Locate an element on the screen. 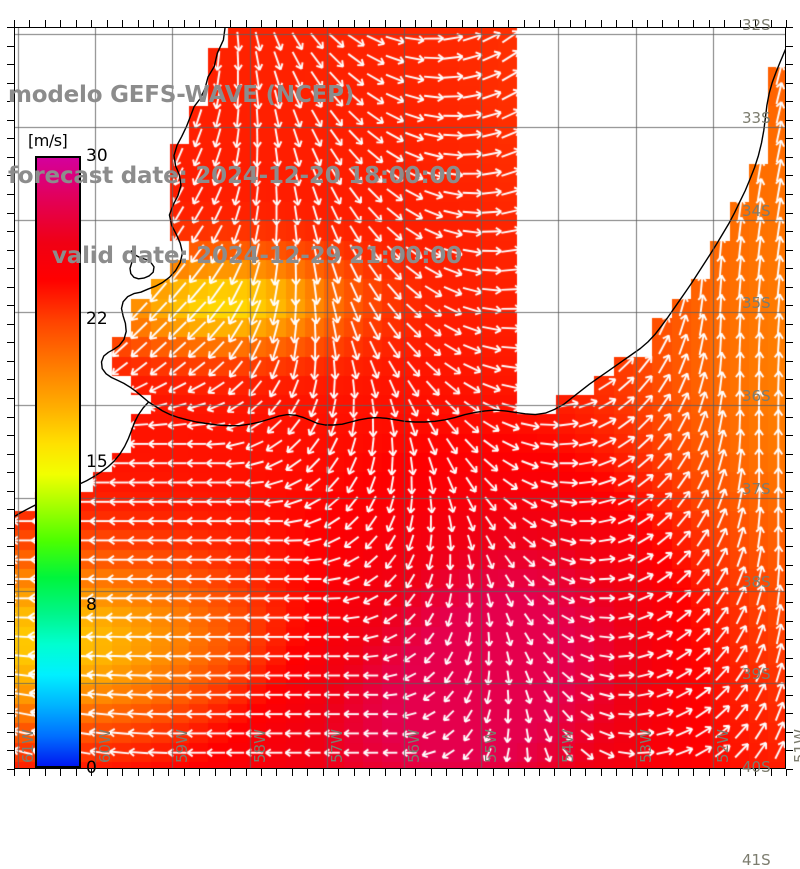  top-axis-ticks is located at coordinates (400, 20).